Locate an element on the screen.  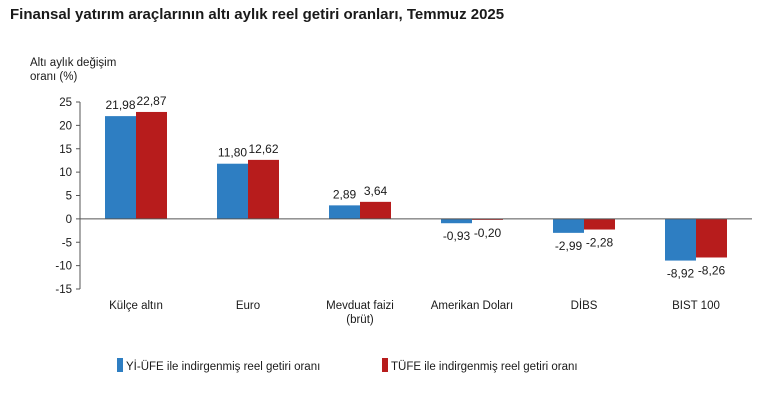
y-axis-label: Altı aylık değişim is located at coordinates (73, 63).